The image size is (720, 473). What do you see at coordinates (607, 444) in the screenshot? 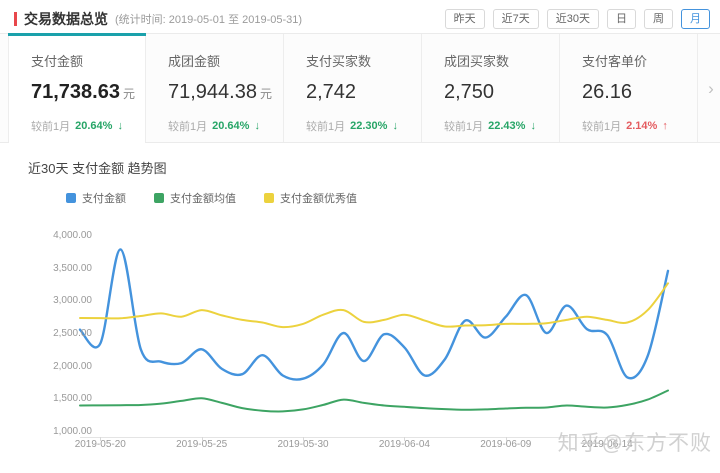
I see `x-axis-label: 2019-06-14` at bounding box center [607, 444].